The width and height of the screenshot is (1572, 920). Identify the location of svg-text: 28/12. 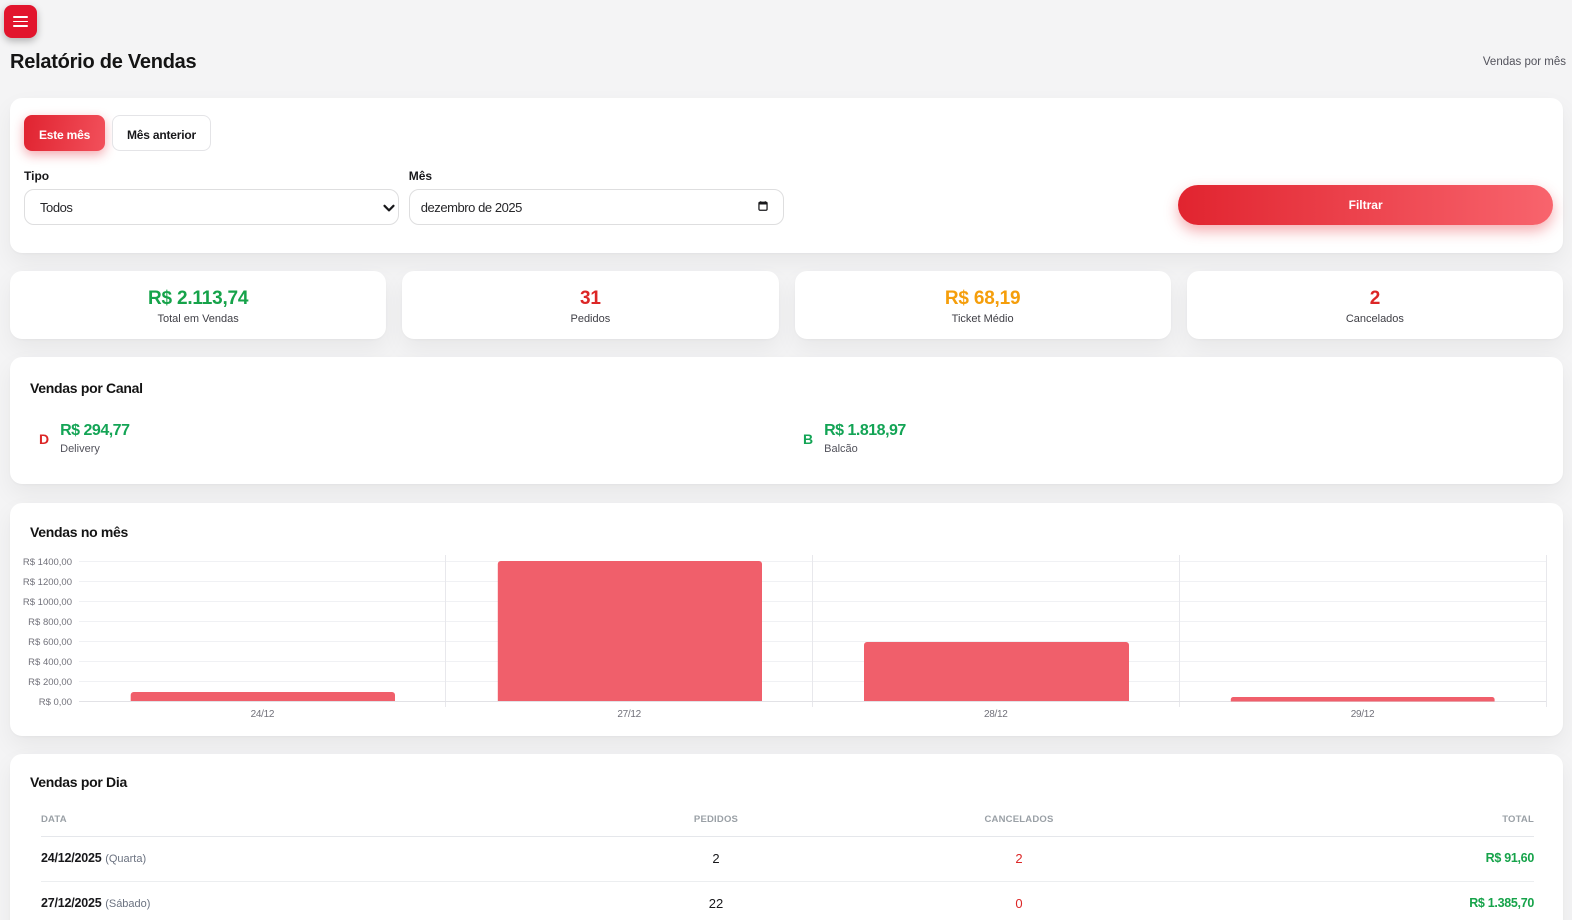
(996, 714).